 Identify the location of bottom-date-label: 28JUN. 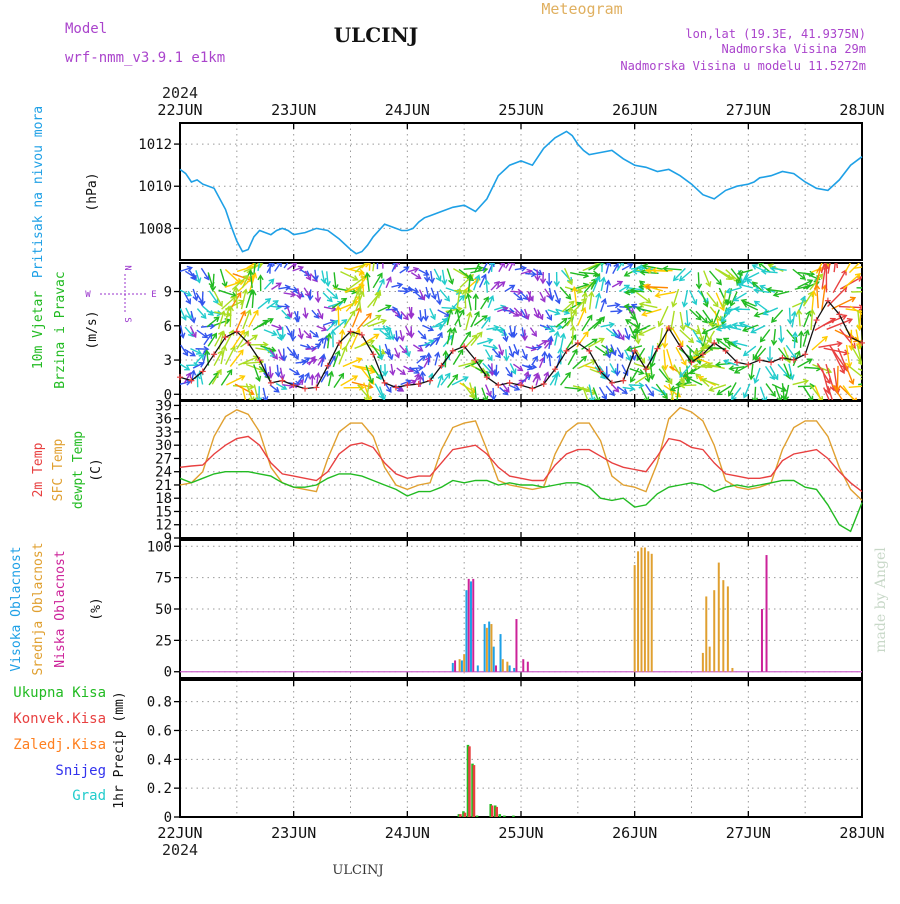
(861, 833).